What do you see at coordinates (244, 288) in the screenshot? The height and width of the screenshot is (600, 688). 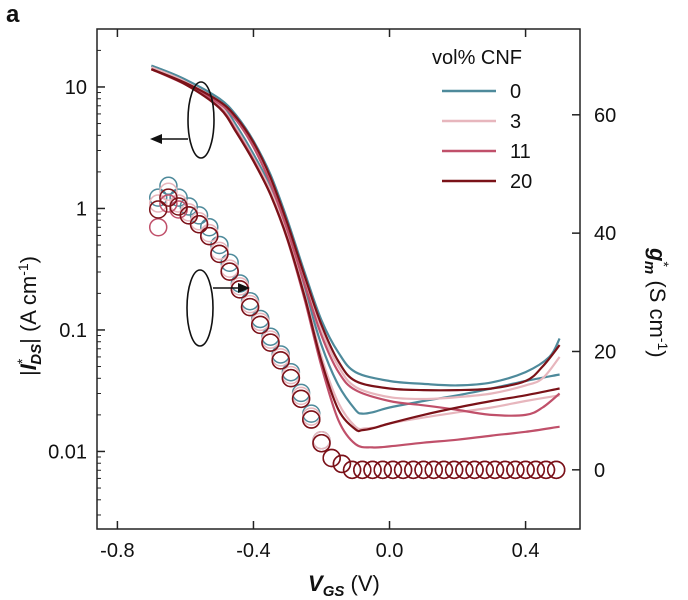 I see `arrow-right-icon` at bounding box center [244, 288].